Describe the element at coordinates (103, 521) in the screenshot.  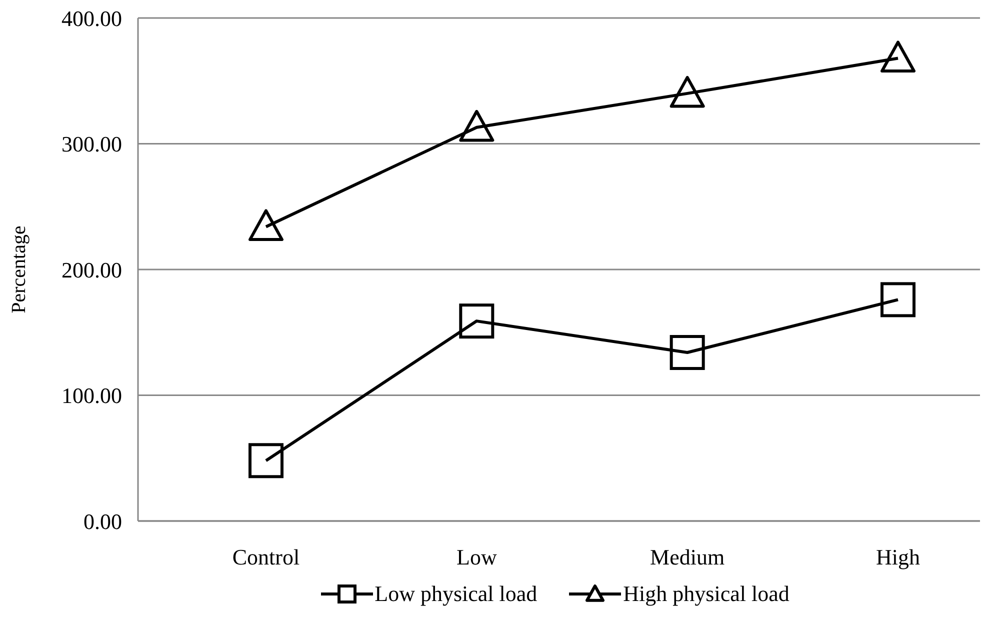
I see `y-tick-label: 0.00` at that location.